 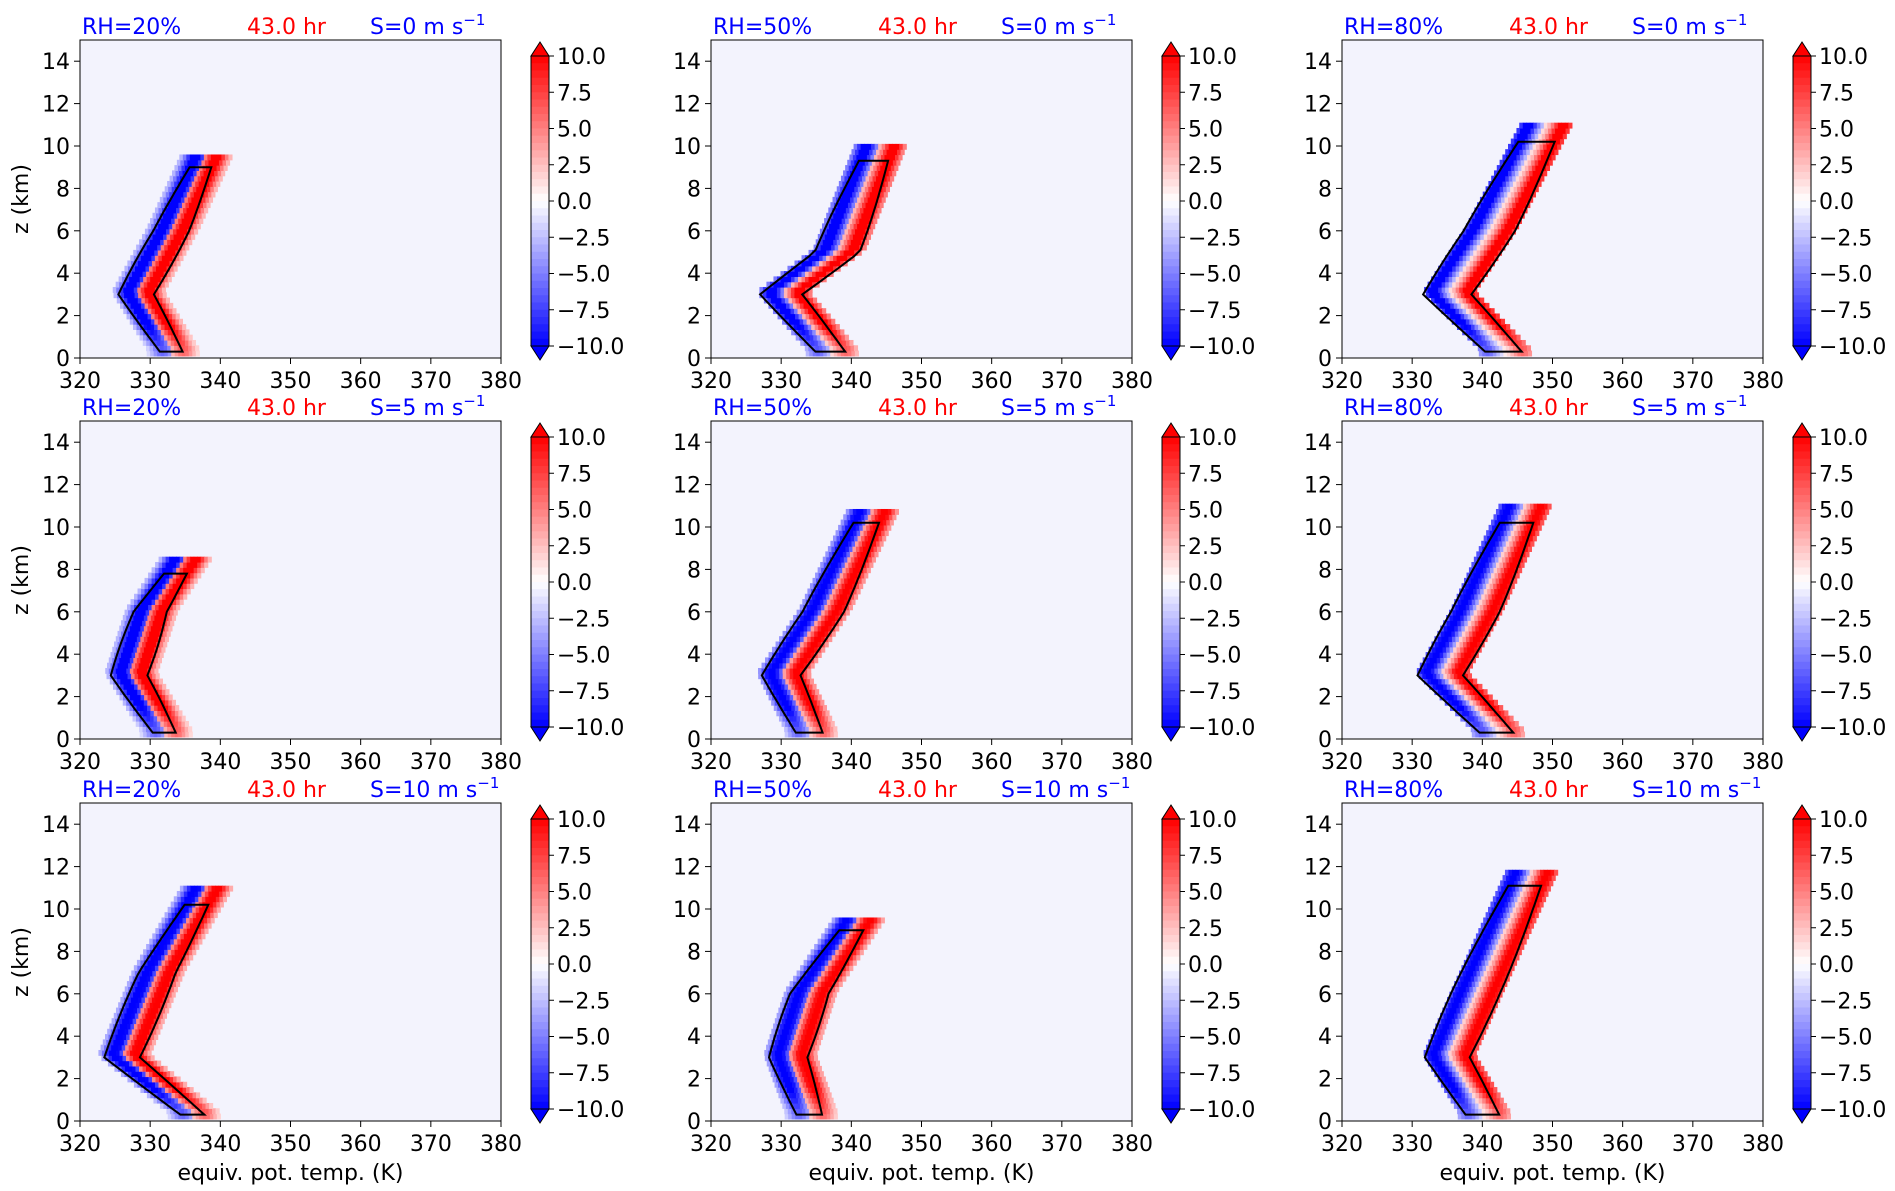 What do you see at coordinates (220, 762) in the screenshot?
I see `x-tick-label: 340` at bounding box center [220, 762].